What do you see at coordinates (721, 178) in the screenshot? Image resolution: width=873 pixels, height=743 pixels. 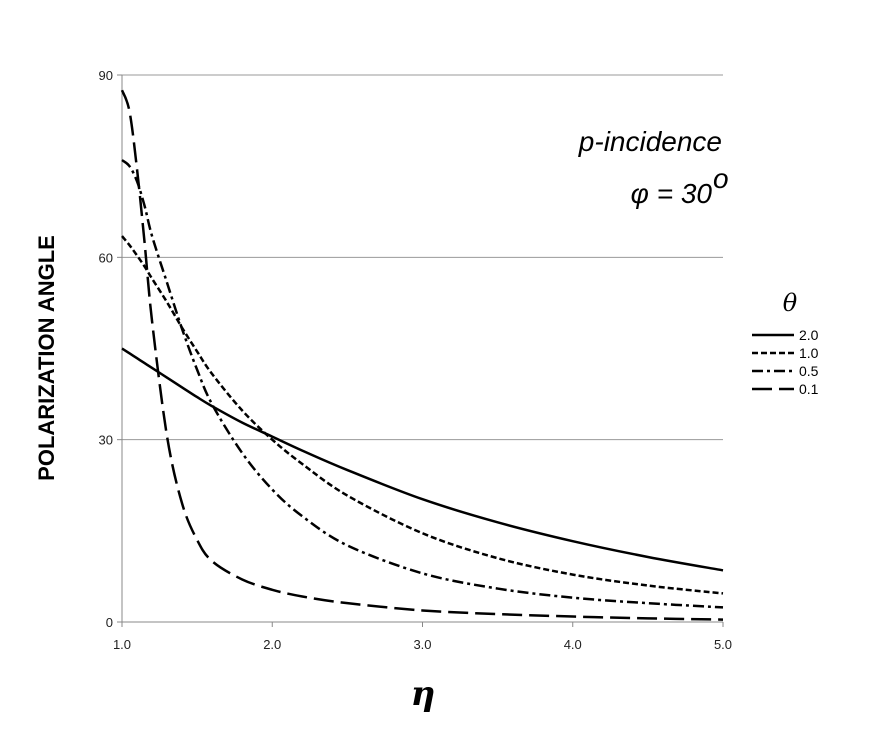 I see `annotation-angle-superscript: o` at bounding box center [721, 178].